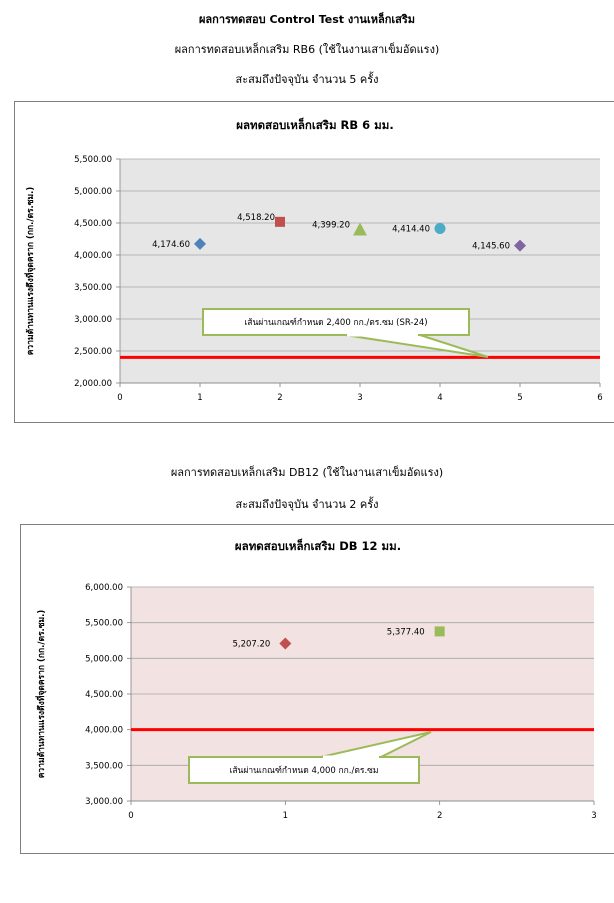 The width and height of the screenshot is (614, 903). What do you see at coordinates (411, 229) in the screenshot?
I see `rb6-point-4-label: 4,414.40` at bounding box center [411, 229].